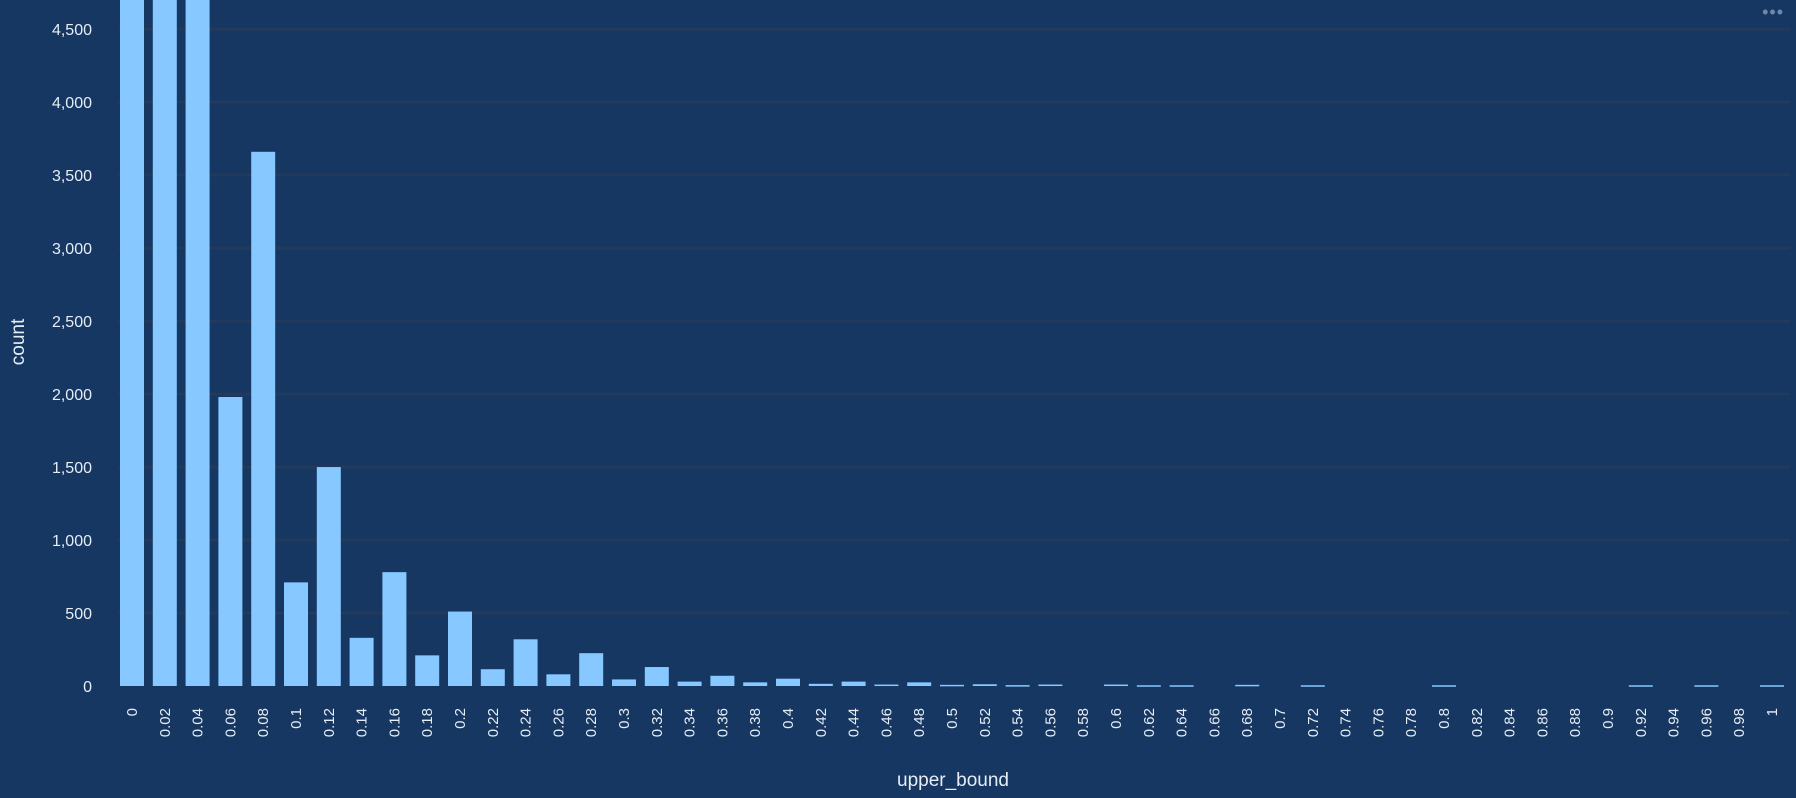  I want to click on x-tick-label: 0.52, so click(985, 722).